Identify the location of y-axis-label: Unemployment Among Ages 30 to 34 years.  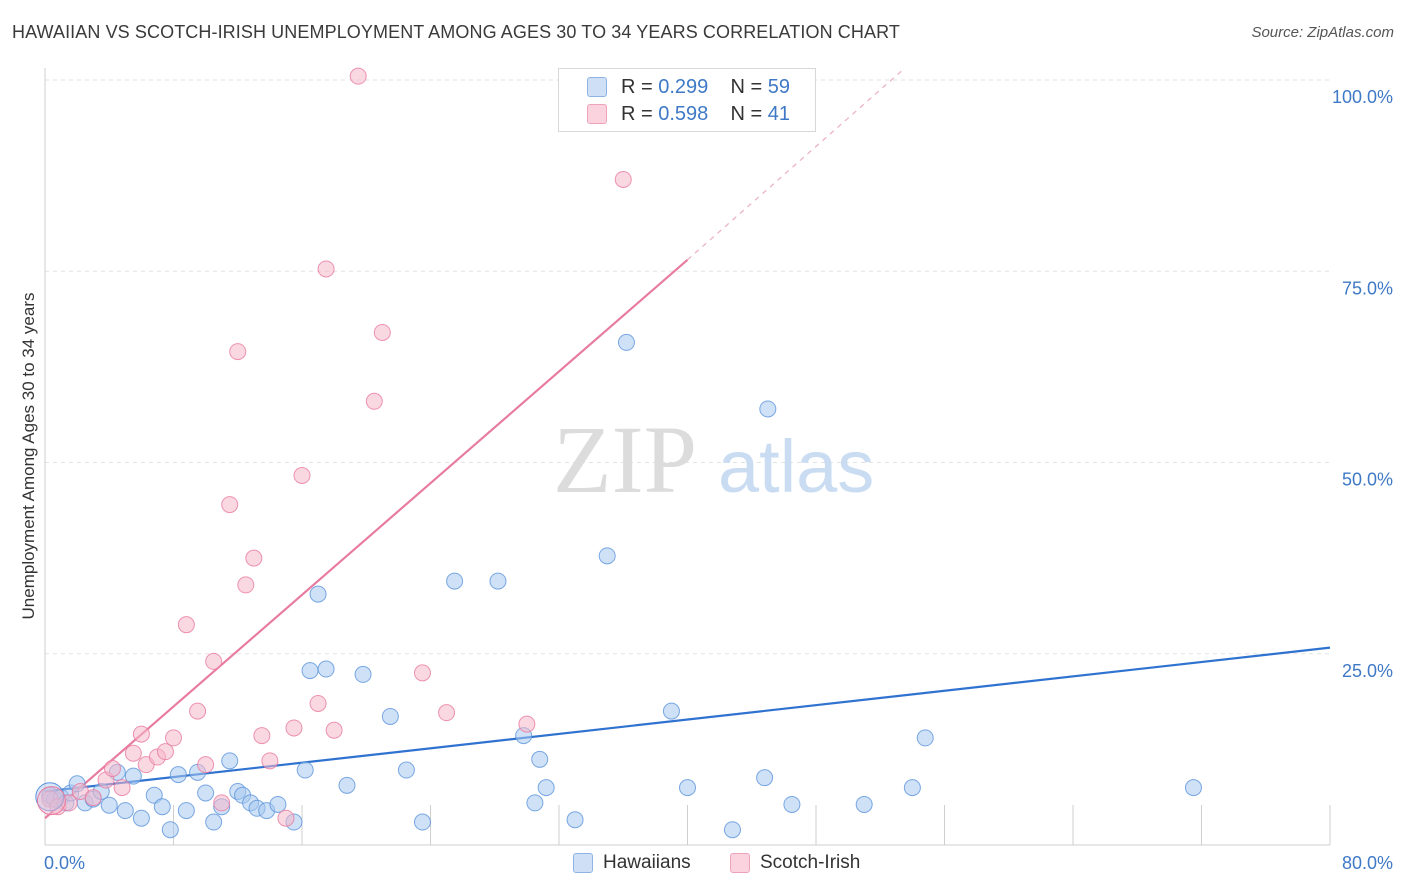
(28, 456).